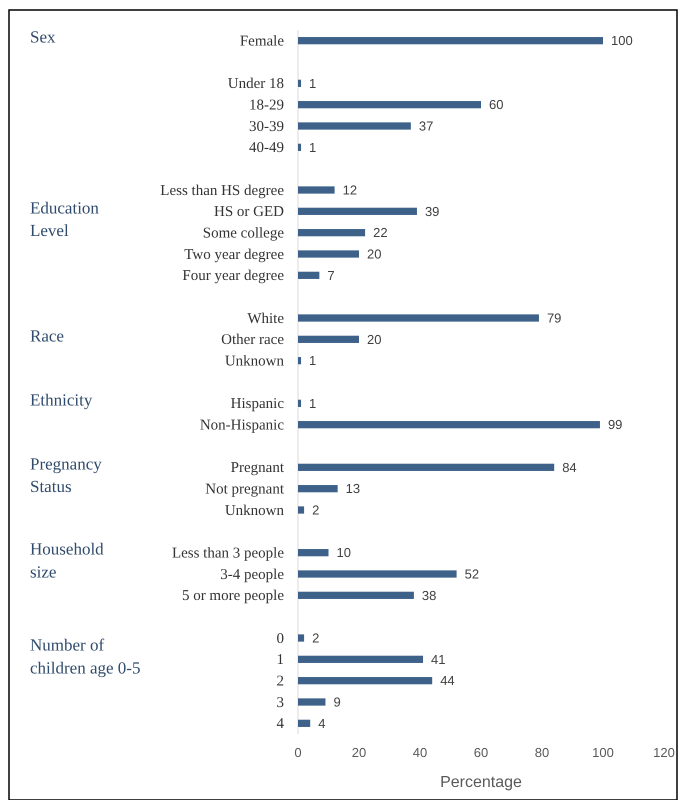  Describe the element at coordinates (298, 752) in the screenshot. I see `x-tick-label: 0` at that location.